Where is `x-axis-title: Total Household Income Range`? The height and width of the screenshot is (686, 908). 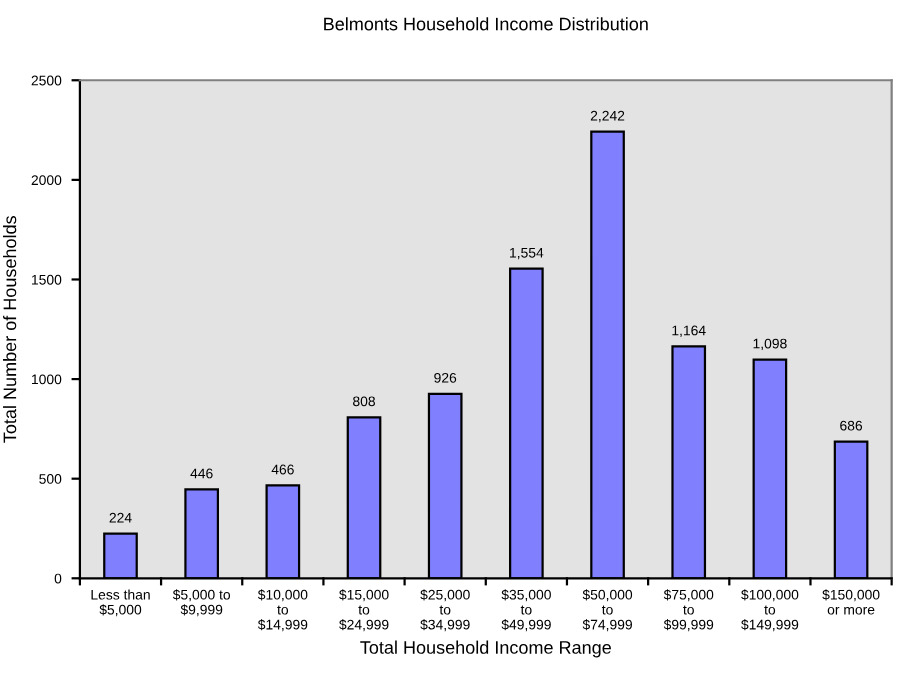
x-axis-title: Total Household Income Range is located at coordinates (485, 649).